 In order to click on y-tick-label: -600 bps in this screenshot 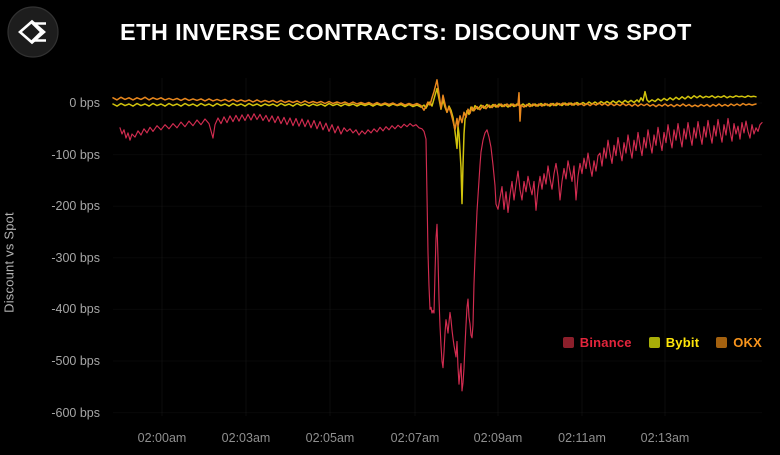, I will do `click(75, 412)`.